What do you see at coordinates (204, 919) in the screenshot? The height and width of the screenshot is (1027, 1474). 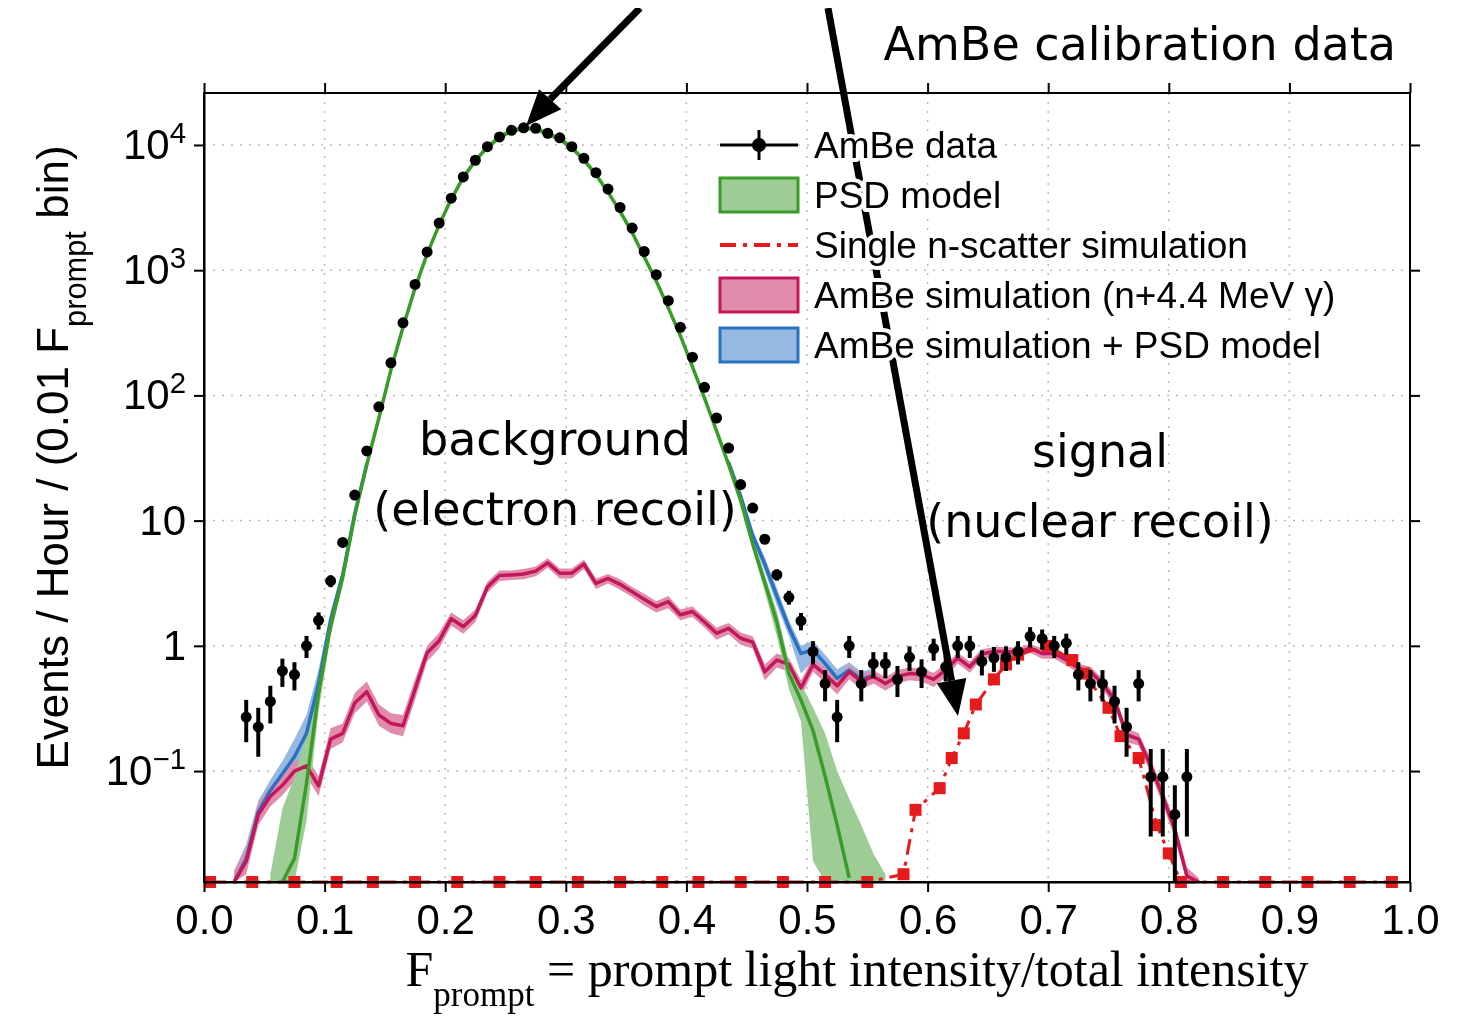 I see `x-tick-label: 0.0` at bounding box center [204, 919].